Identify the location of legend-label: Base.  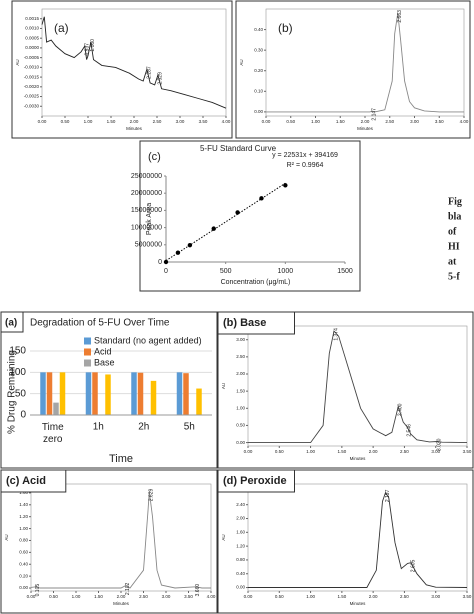
(104, 362).